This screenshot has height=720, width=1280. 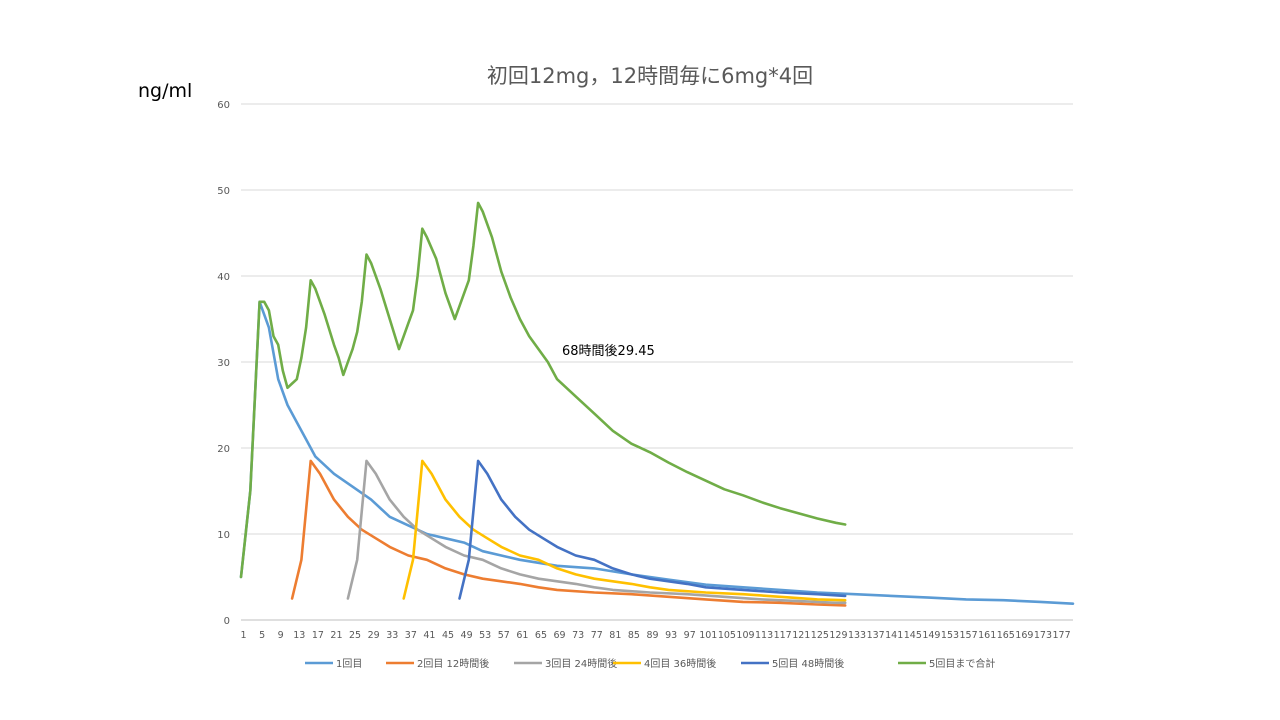 I want to click on x-tick-label: 173, so click(x=1043, y=635).